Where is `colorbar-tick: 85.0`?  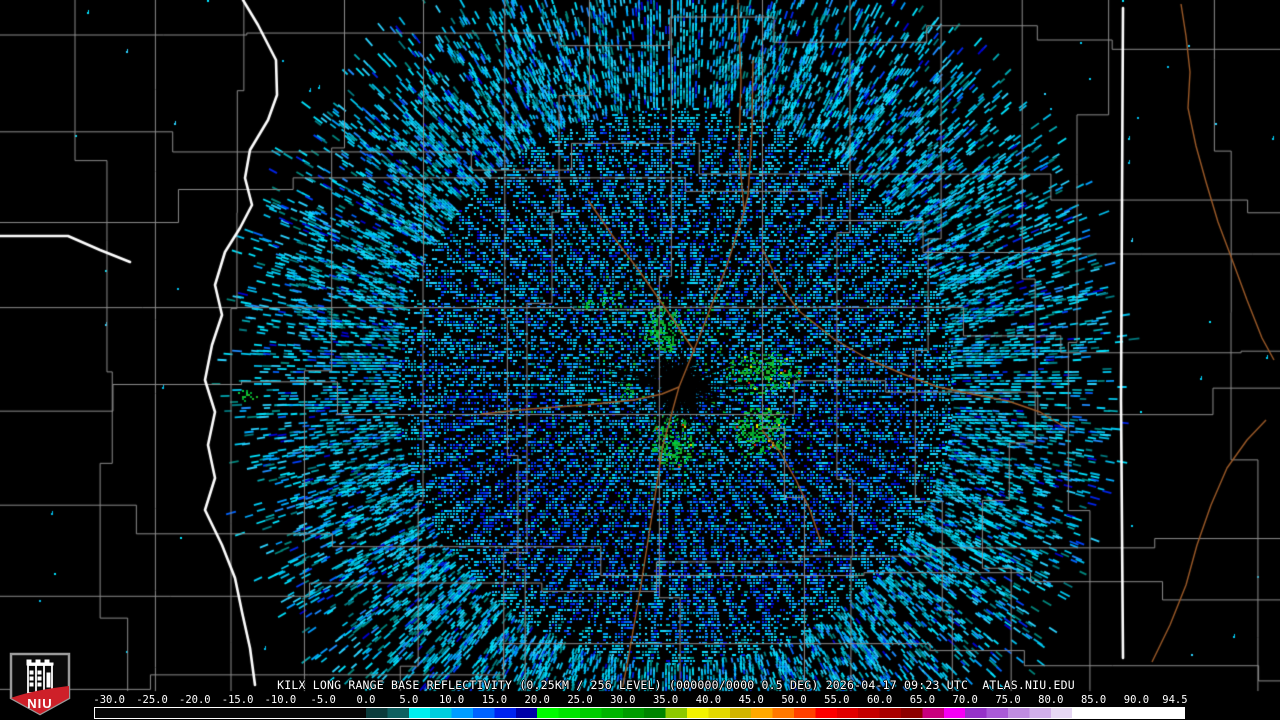 colorbar-tick: 85.0 is located at coordinates (1093, 700).